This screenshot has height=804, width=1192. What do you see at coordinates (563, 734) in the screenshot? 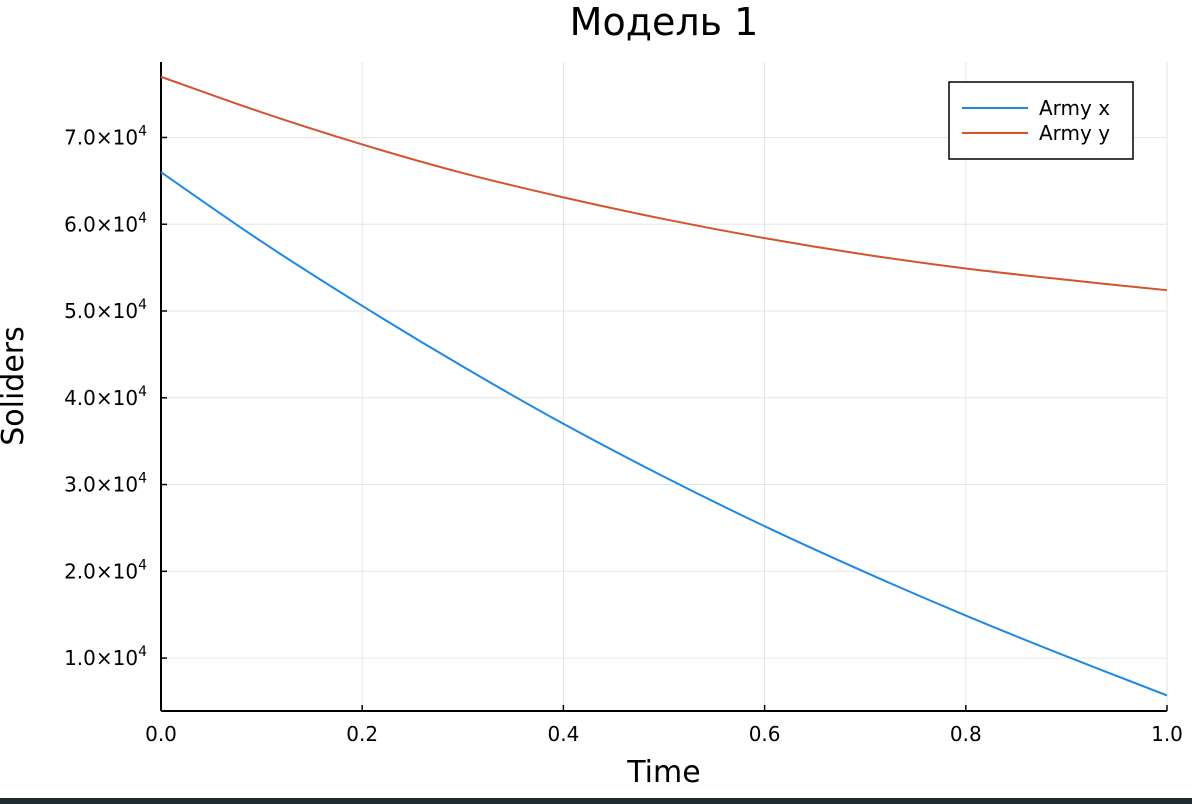
I see `x-tick-label: 0.4` at bounding box center [563, 734].